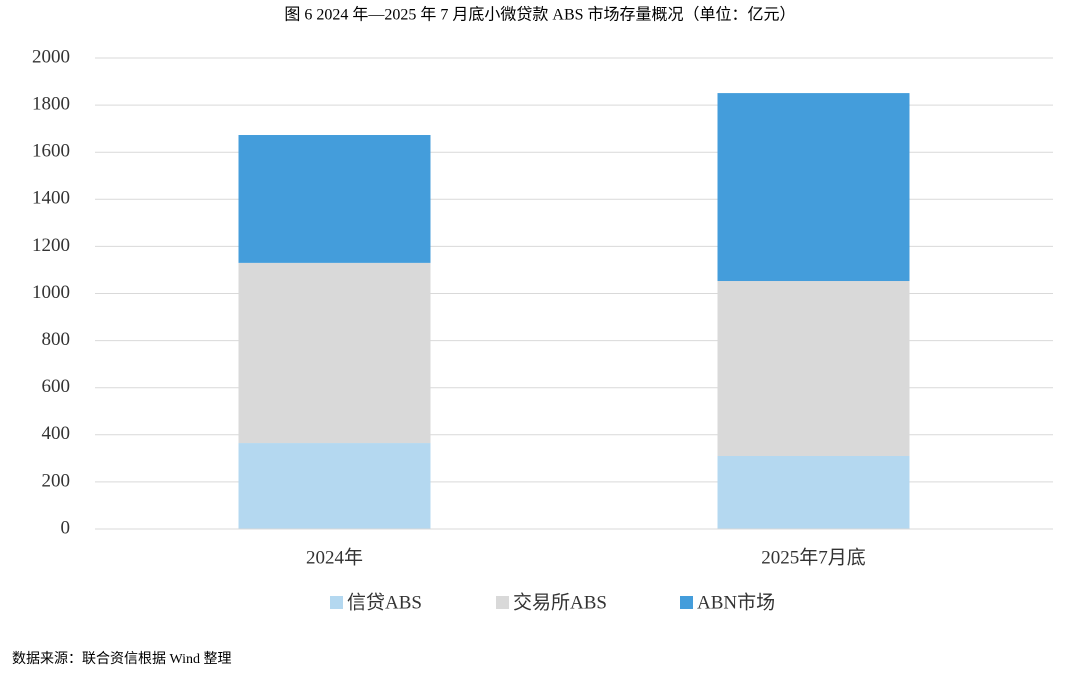 Image resolution: width=1080 pixels, height=674 pixels. Describe the element at coordinates (56, 386) in the screenshot. I see `y-tick-label: 600` at that location.